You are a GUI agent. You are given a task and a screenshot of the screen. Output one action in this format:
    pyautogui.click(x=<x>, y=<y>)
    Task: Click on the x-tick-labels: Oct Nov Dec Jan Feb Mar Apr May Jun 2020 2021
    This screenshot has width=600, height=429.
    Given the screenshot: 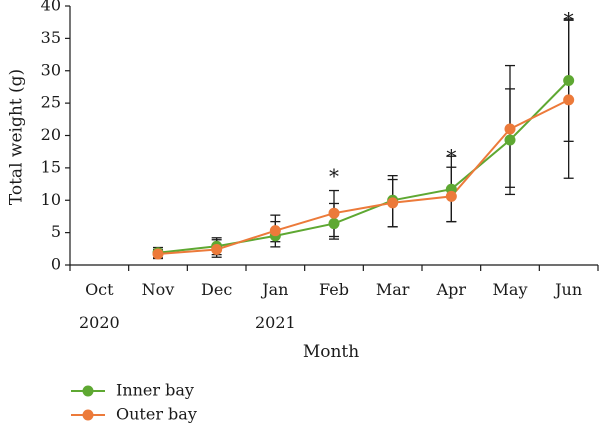 What is the action you would take?
    pyautogui.click(x=334, y=298)
    